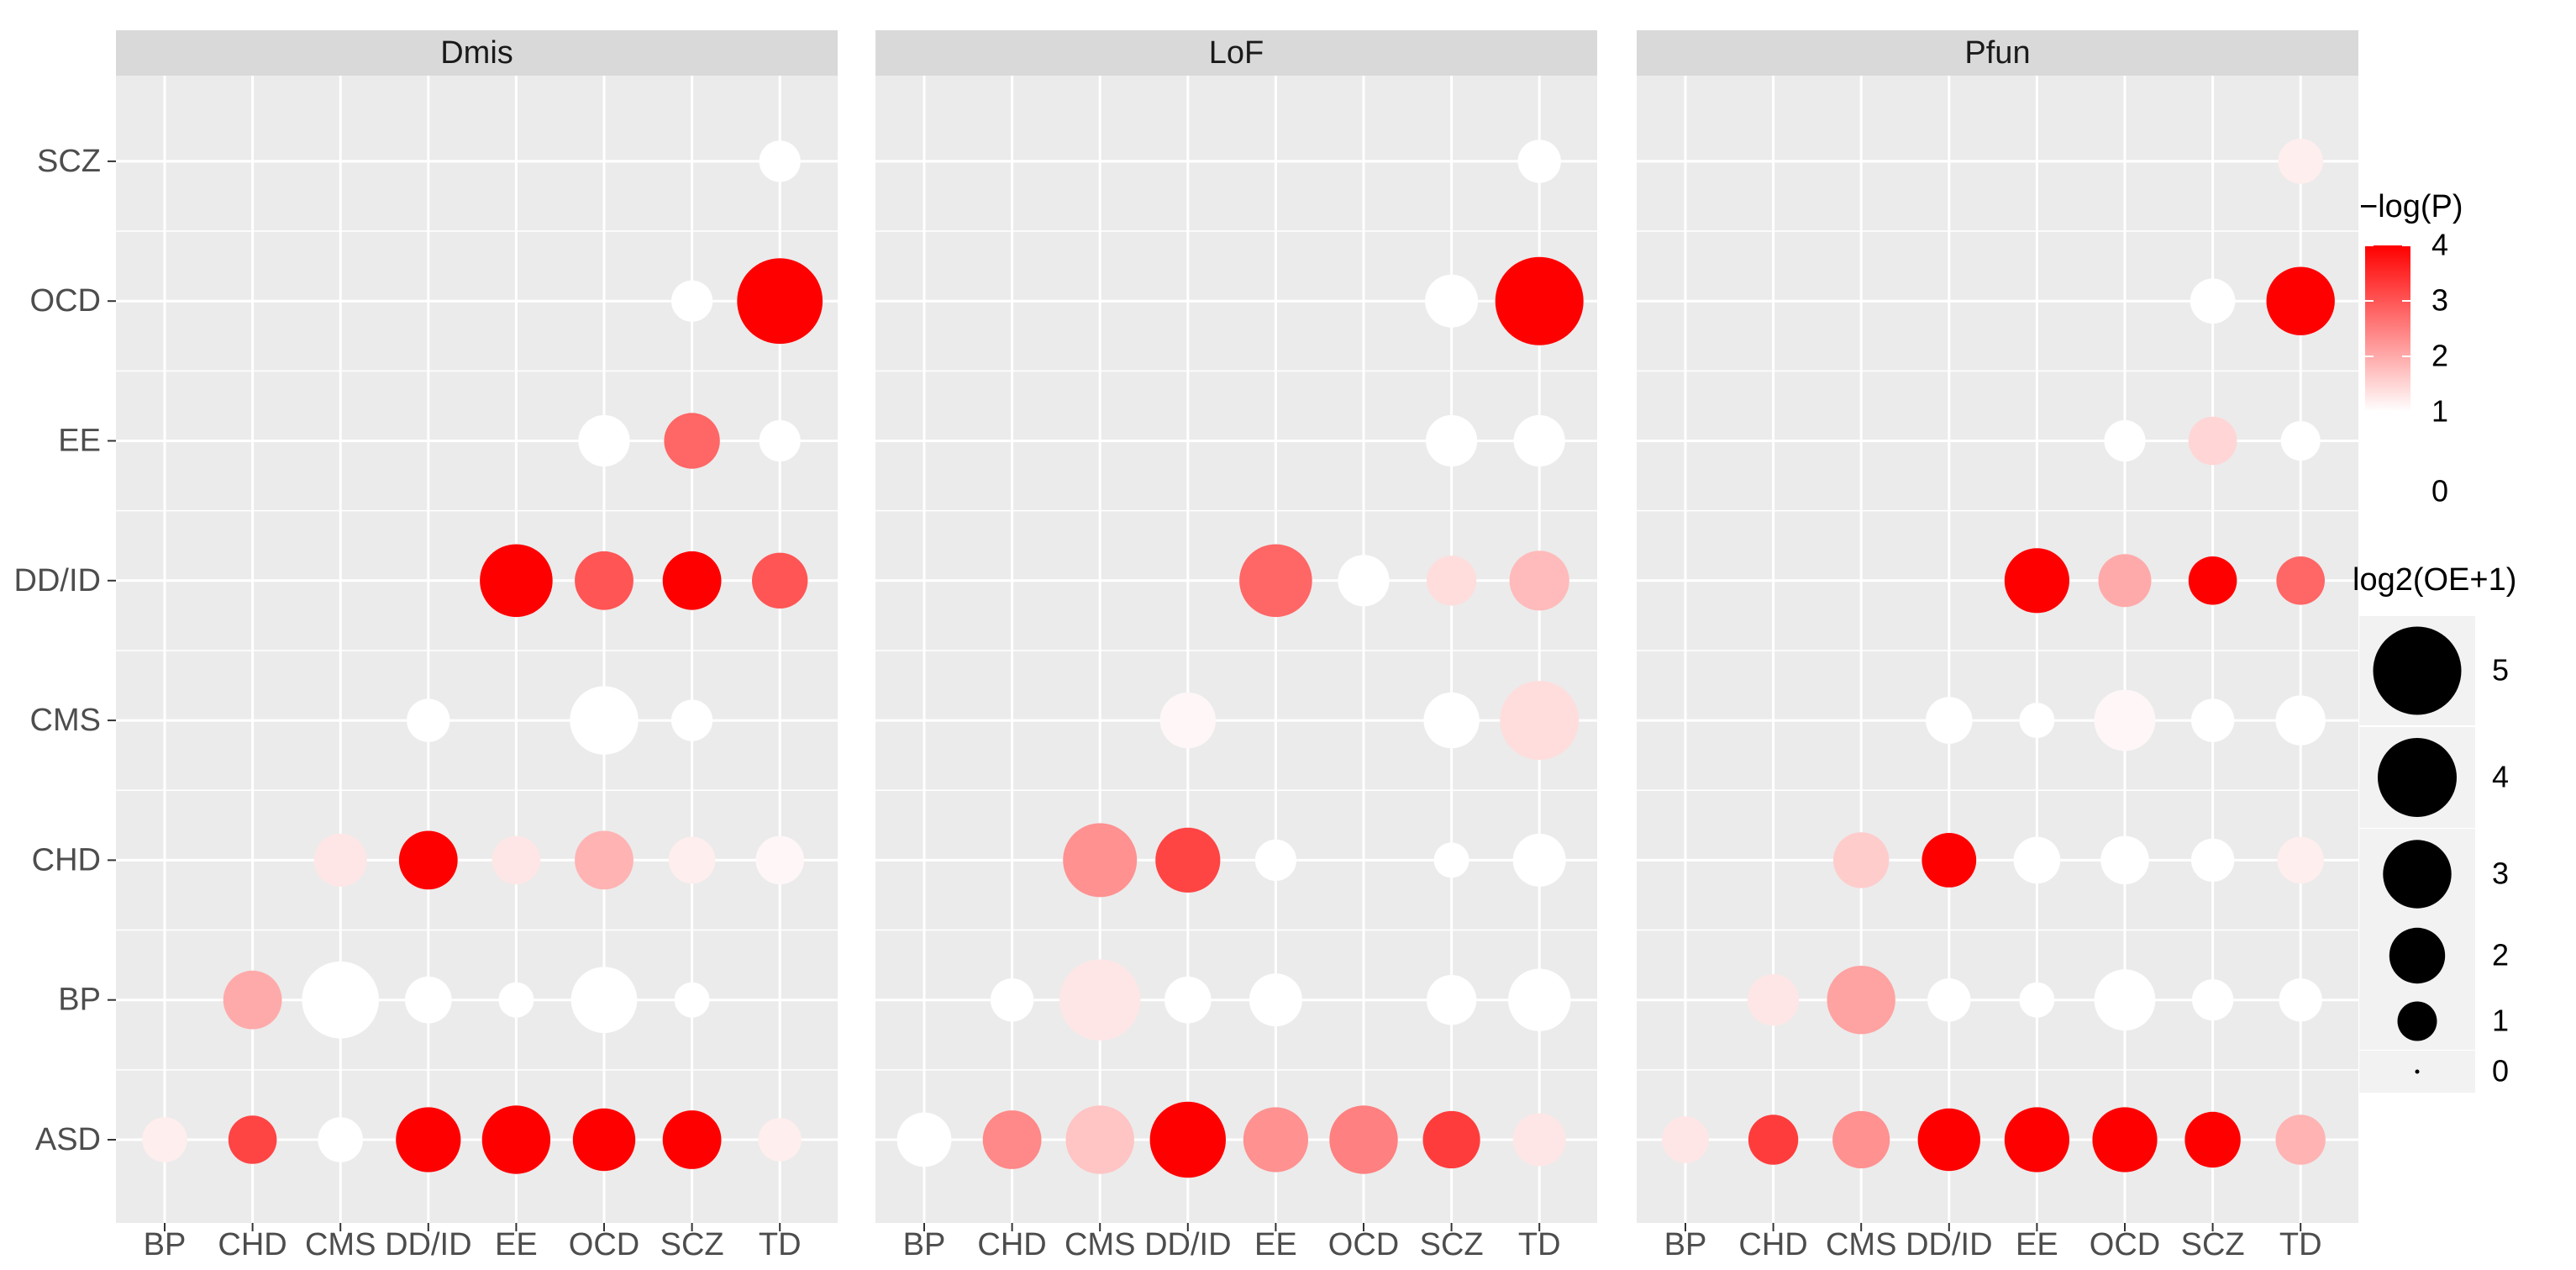  I want to click on facet-title-lof: LoF, so click(1236, 53).